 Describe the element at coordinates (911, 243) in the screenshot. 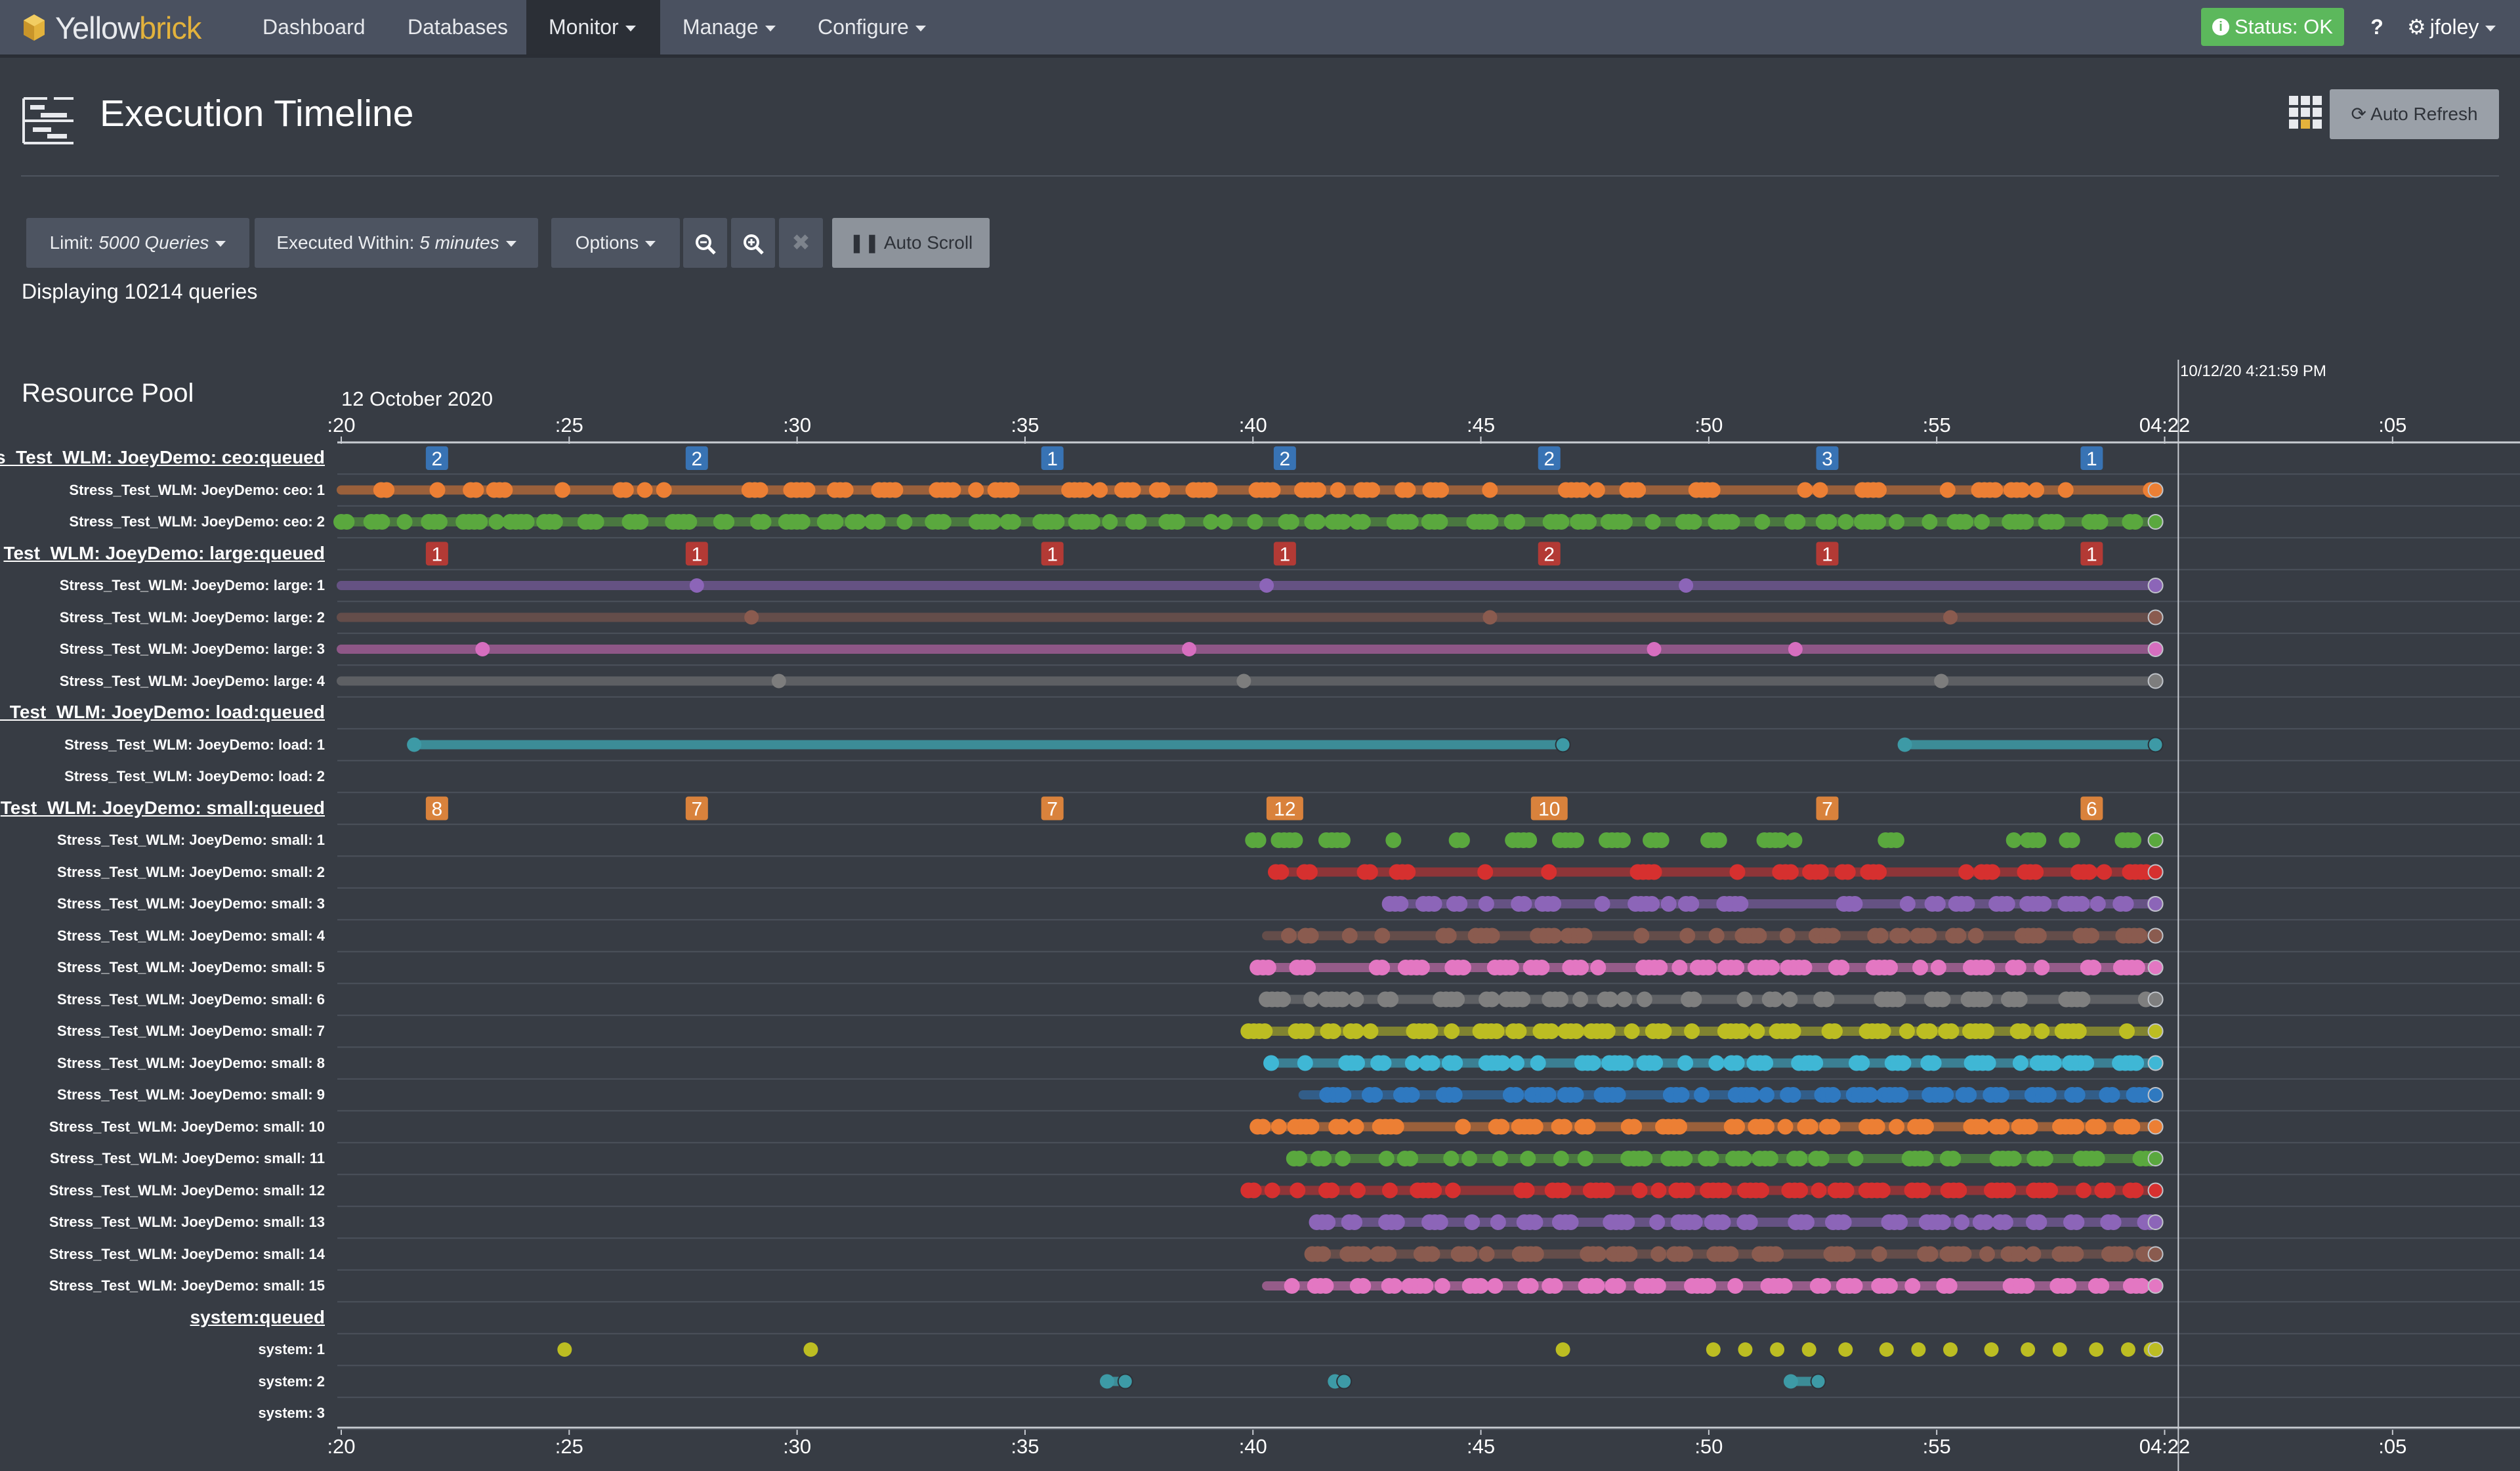

I see `auto-scroll-button: ❚❚ Auto Scroll` at that location.